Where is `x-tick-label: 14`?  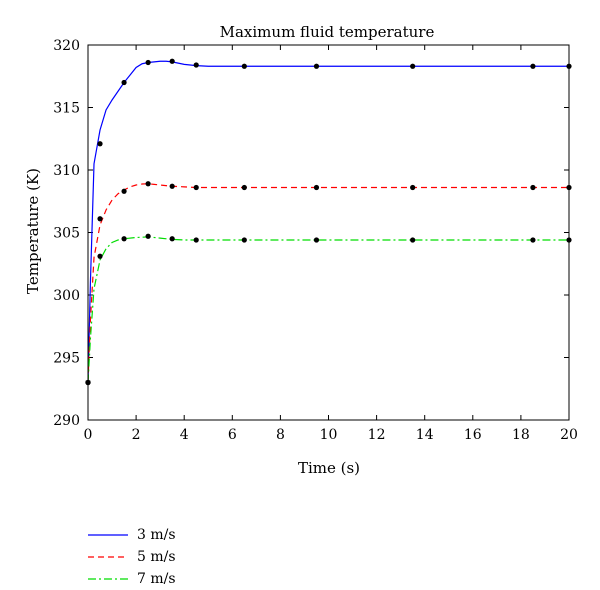 x-tick-label: 14 is located at coordinates (425, 435).